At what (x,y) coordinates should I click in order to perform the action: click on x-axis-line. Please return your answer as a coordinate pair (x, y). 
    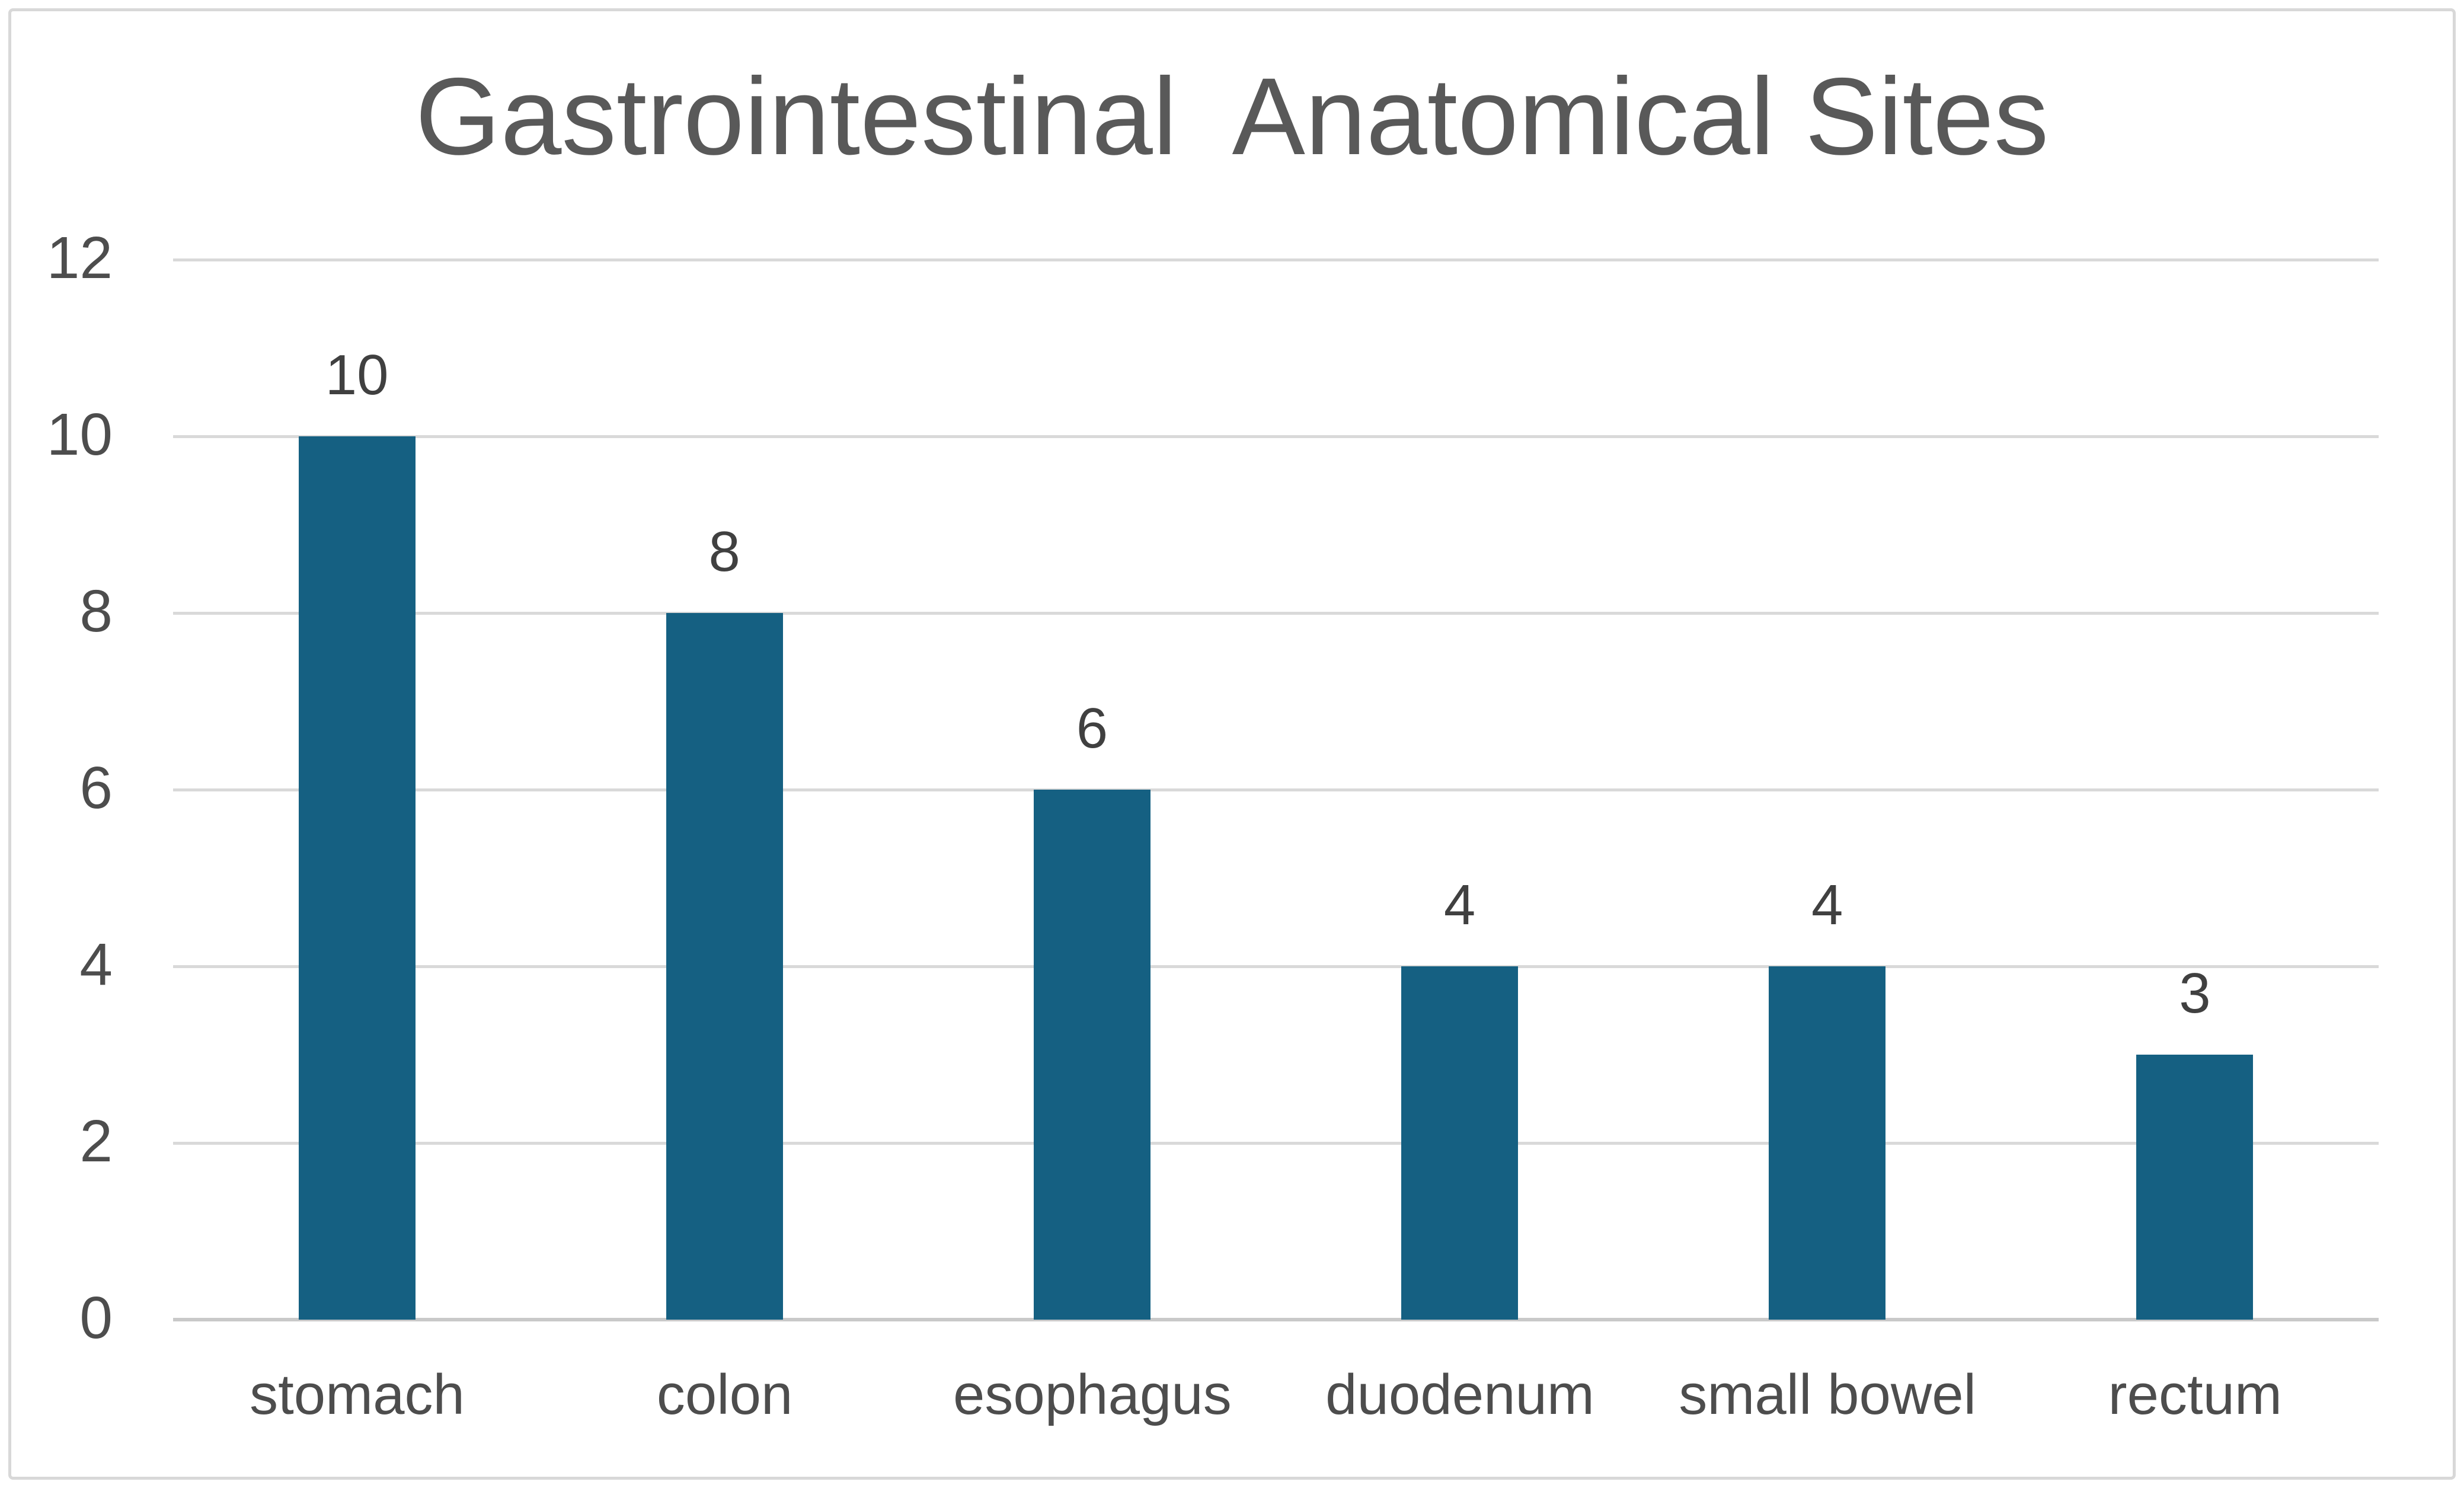
    Looking at the image, I should click on (1276, 1319).